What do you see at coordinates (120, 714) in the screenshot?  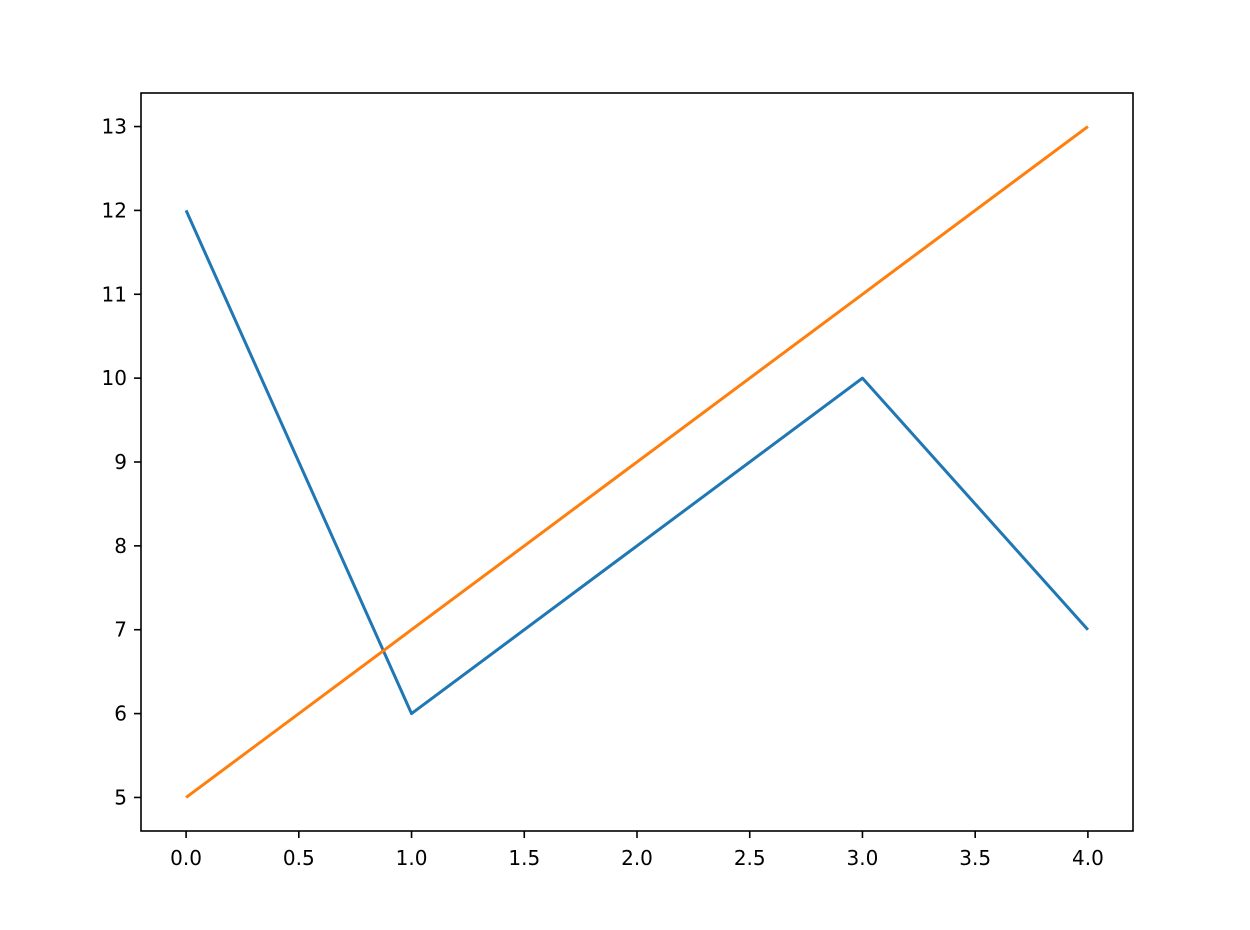 I see `y-tick-label: 6` at bounding box center [120, 714].